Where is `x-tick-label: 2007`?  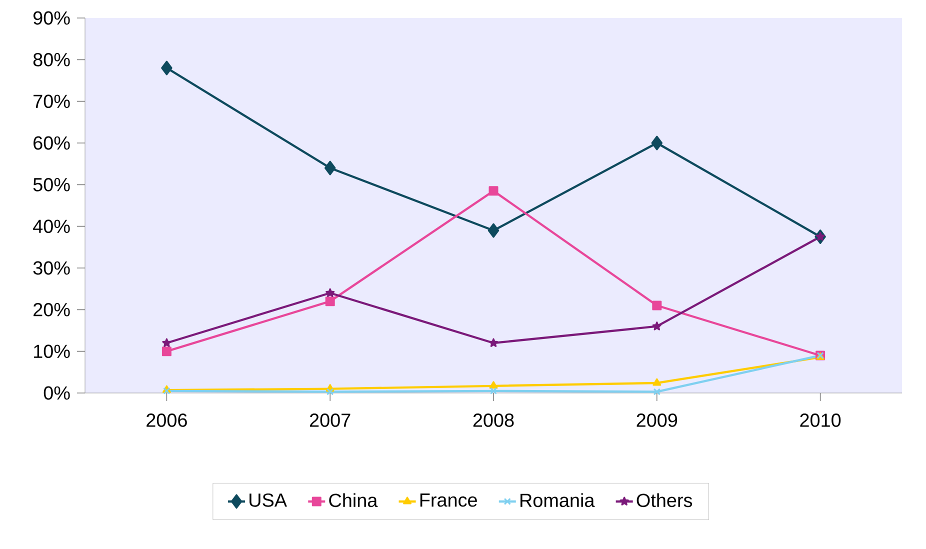 x-tick-label: 2007 is located at coordinates (330, 420).